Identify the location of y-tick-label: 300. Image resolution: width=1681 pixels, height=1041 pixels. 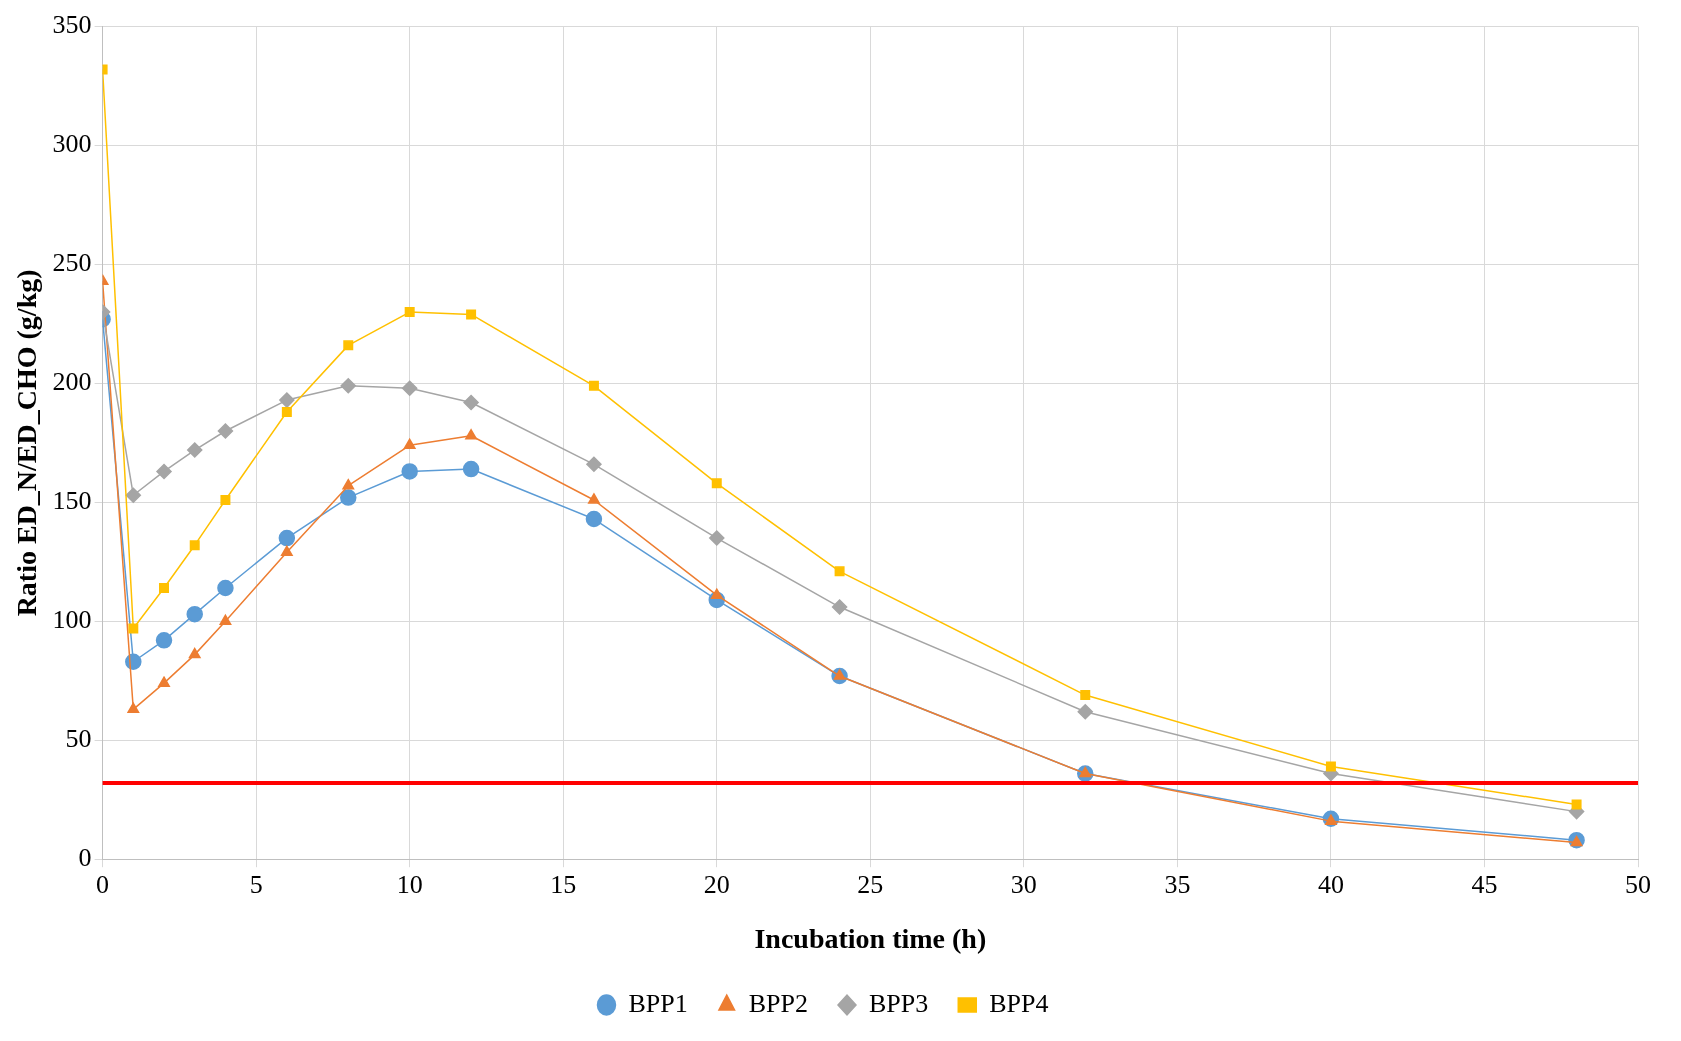
(72, 144).